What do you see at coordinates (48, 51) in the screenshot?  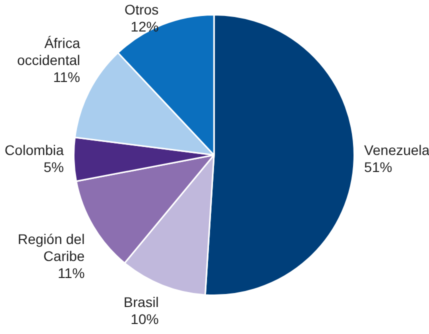 I see `slice-label: África occidental` at bounding box center [48, 51].